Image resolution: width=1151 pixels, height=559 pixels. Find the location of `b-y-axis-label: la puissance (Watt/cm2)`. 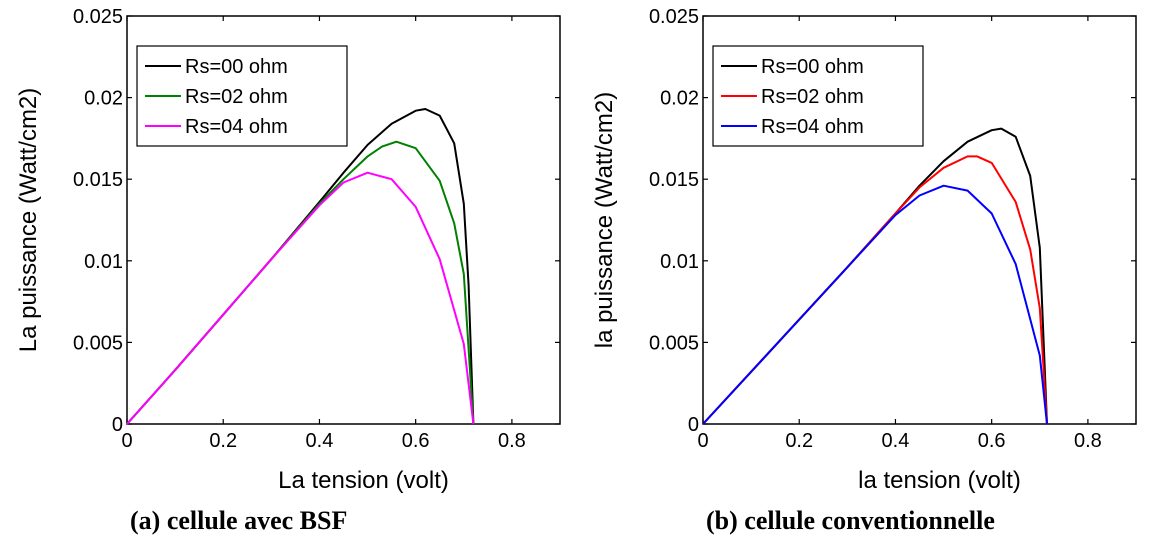

b-y-axis-label: la puissance (Watt/cm2) is located at coordinates (604, 220).